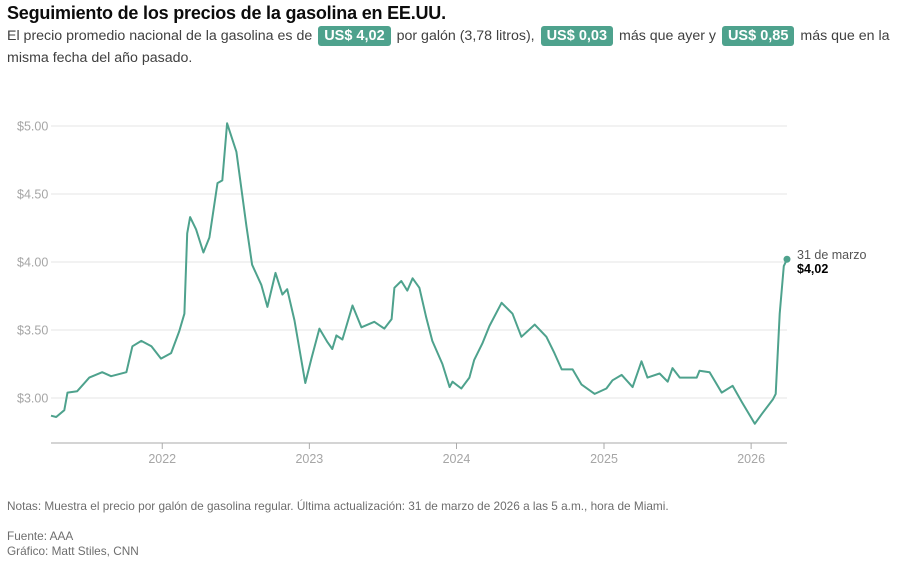 This screenshot has width=902, height=569. What do you see at coordinates (758, 36) in the screenshot?
I see `yearly-change-badge: US$ 0,85` at bounding box center [758, 36].